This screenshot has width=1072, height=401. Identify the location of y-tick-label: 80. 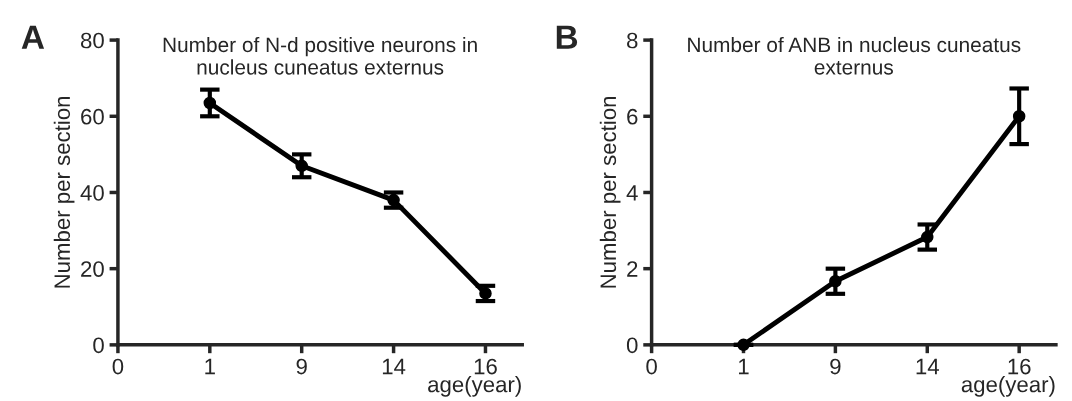
(92, 40).